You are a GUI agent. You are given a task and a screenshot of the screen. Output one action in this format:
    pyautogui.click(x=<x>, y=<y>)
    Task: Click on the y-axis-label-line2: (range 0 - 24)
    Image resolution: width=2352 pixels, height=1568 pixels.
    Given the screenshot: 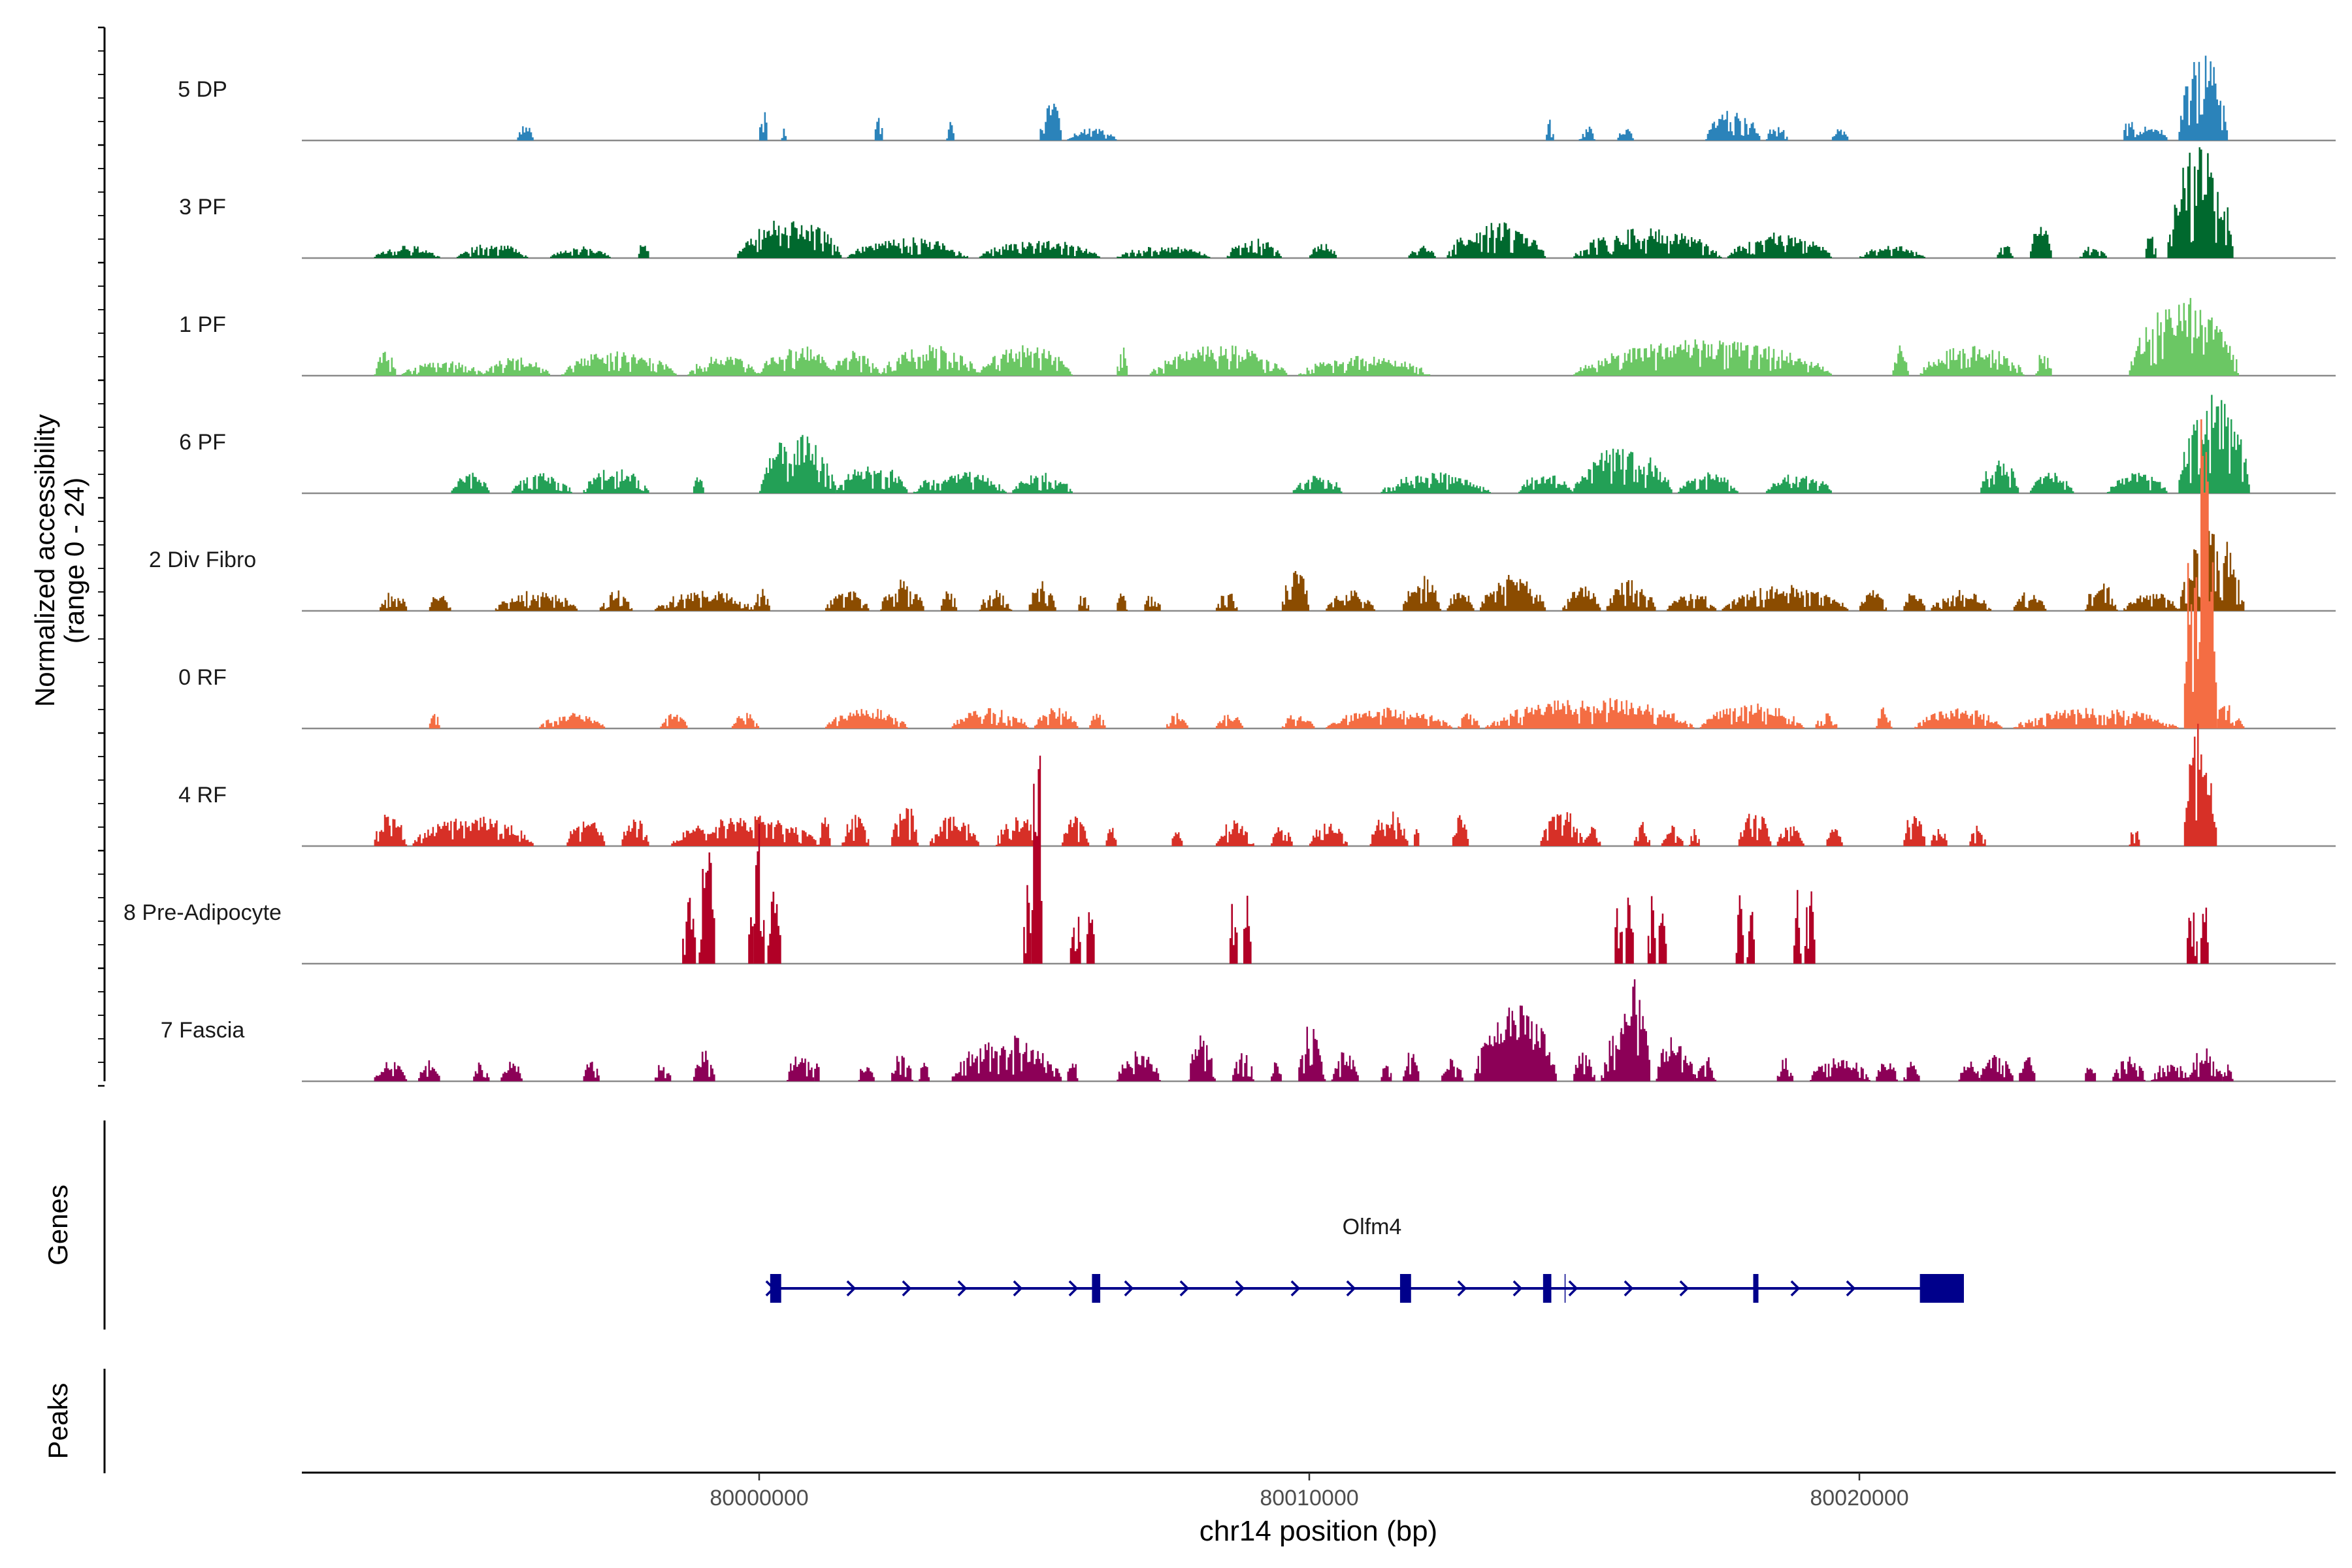 What is the action you would take?
    pyautogui.click(x=74, y=561)
    